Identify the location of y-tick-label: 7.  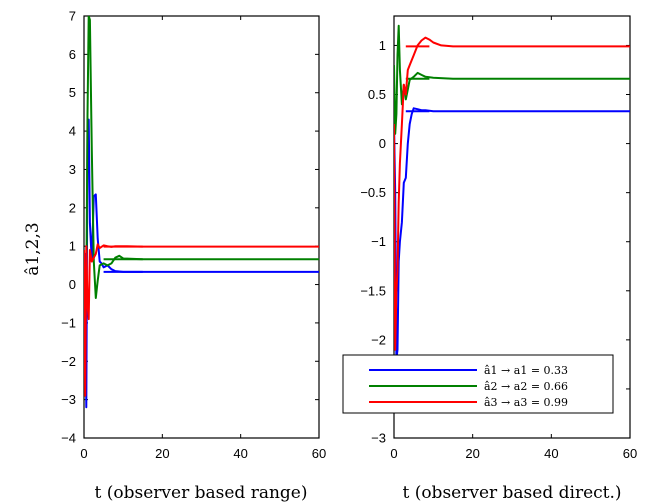
(72, 16).